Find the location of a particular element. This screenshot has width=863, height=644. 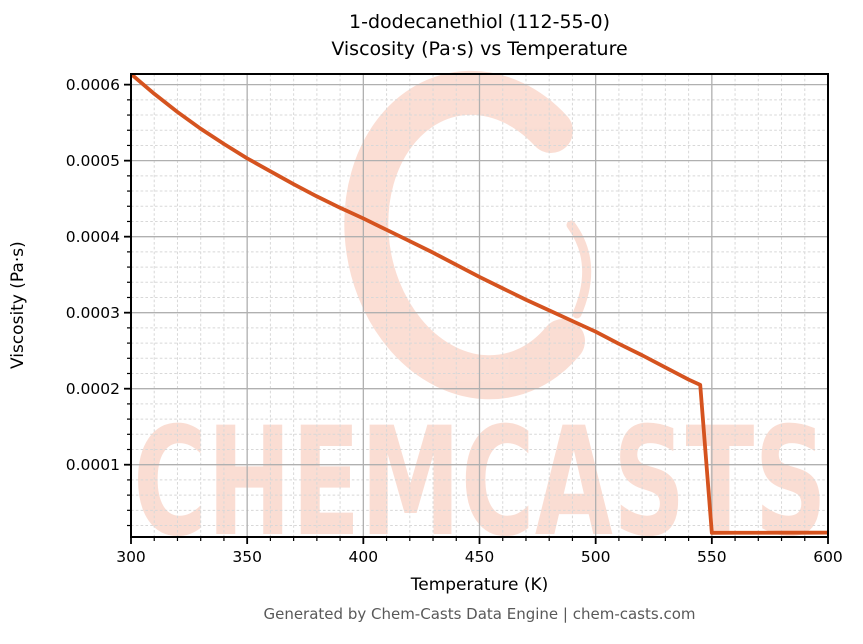

x-tick-label: 300 is located at coordinates (131, 557).